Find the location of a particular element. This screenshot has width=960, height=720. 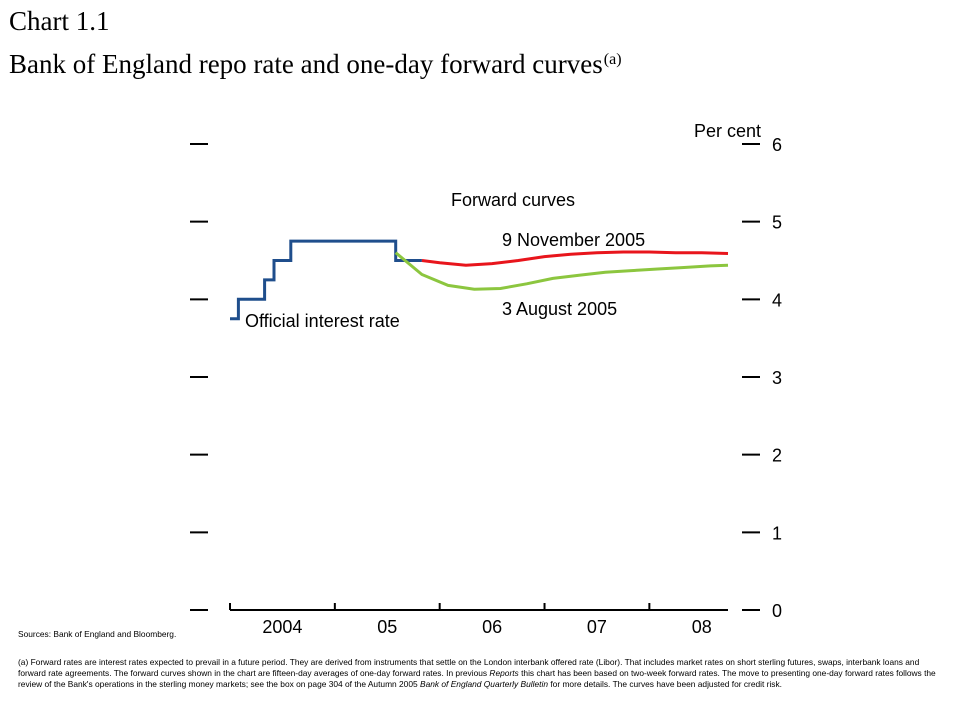

y-axis-label: Per cent is located at coordinates (727, 131).